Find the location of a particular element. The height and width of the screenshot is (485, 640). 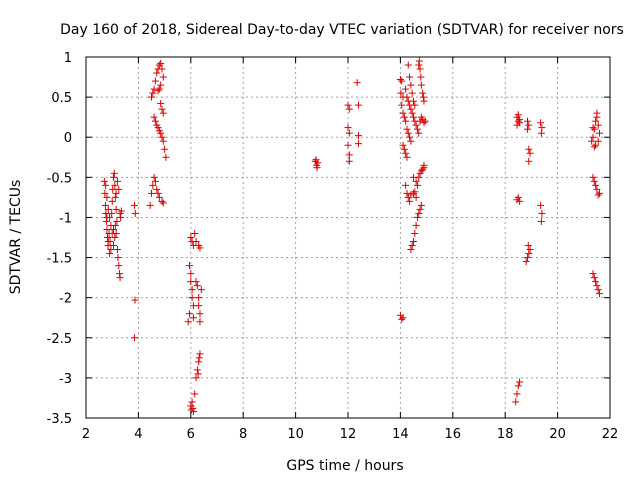

y-tick-label: -3.5 is located at coordinates (59, 419).